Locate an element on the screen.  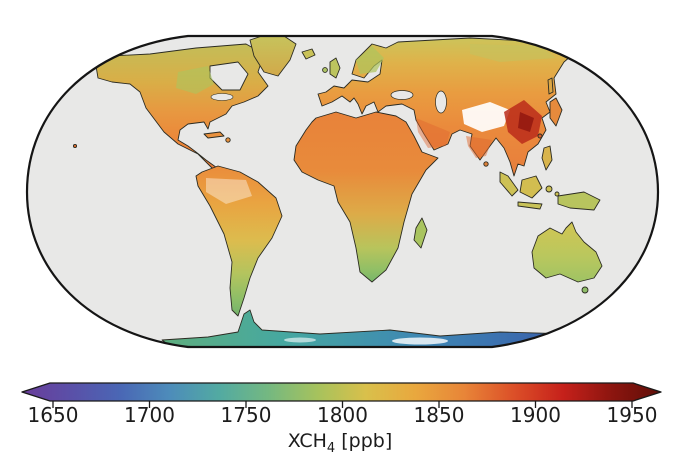
hispaniola is located at coordinates (228, 140).